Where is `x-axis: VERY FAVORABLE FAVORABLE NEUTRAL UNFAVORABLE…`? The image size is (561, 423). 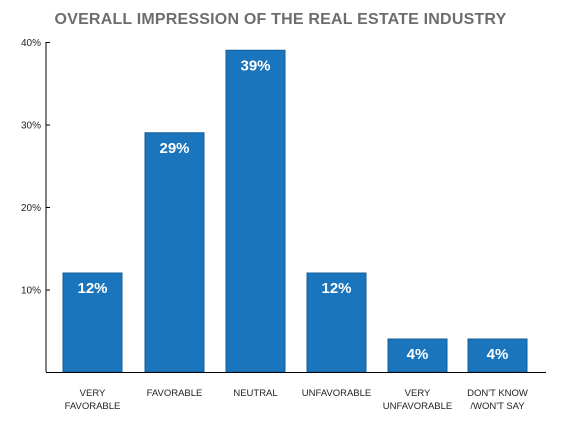 x-axis: VERY FAVORABLE FAVORABLE NEUTRAL UNFAVORABLE… is located at coordinates (296, 392).